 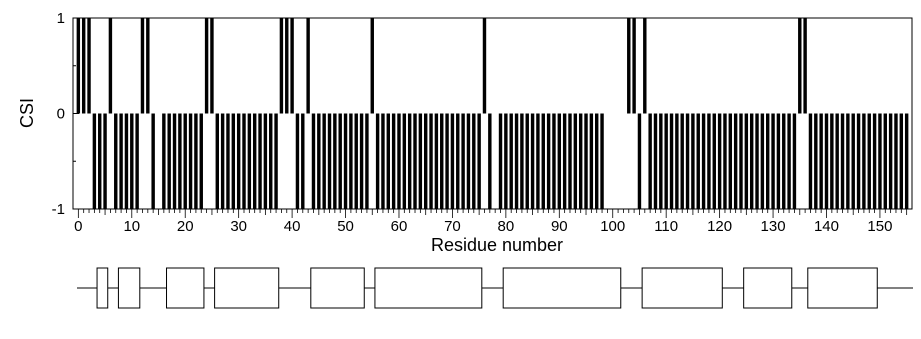 What do you see at coordinates (497, 245) in the screenshot?
I see `x-axis-label: Residue number` at bounding box center [497, 245].